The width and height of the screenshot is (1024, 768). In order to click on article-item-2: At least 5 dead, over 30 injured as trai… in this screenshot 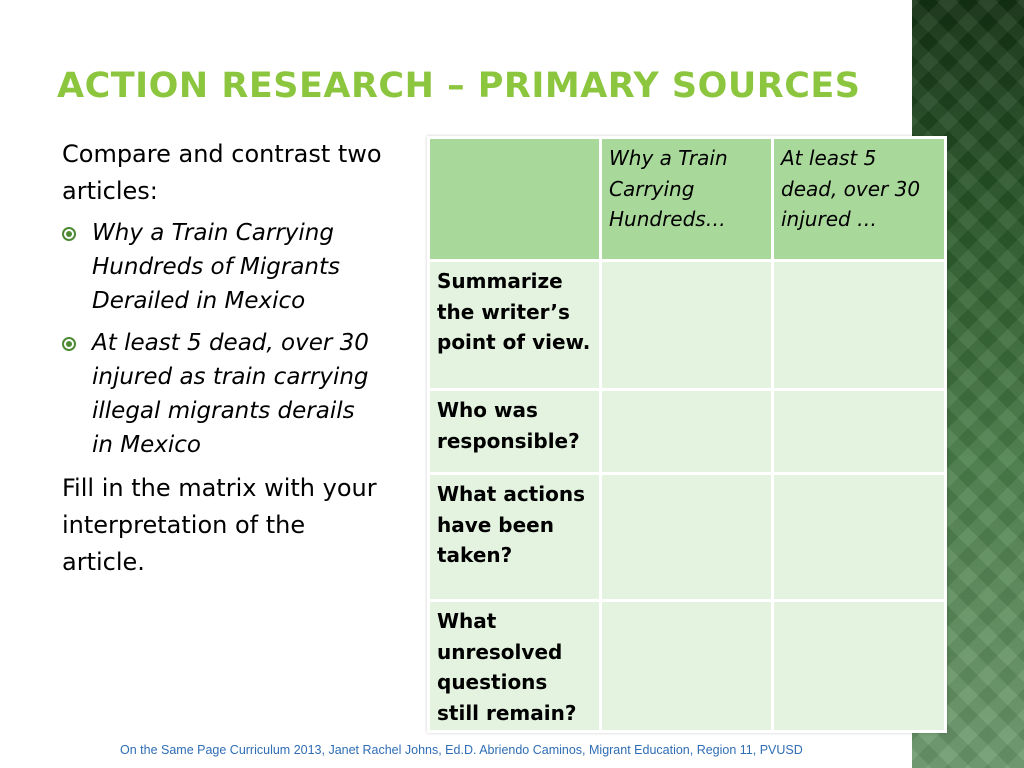, I will do `click(222, 394)`.